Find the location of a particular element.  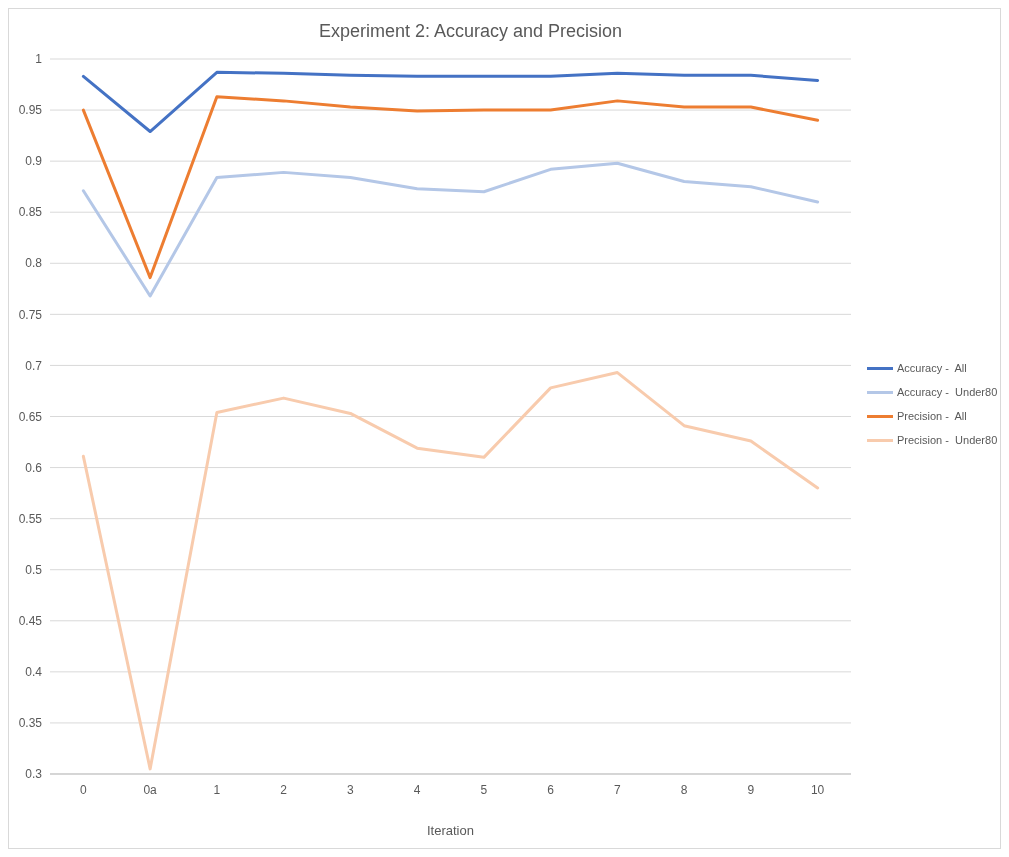

y-tick-label: 0.6 is located at coordinates (34, 467).